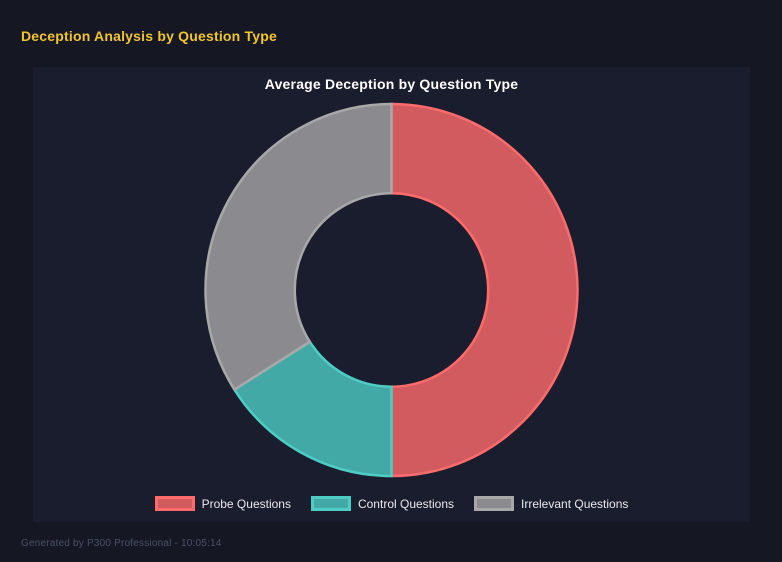  Describe the element at coordinates (575, 503) in the screenshot. I see `legend-label: Irrelevant Questions` at that location.